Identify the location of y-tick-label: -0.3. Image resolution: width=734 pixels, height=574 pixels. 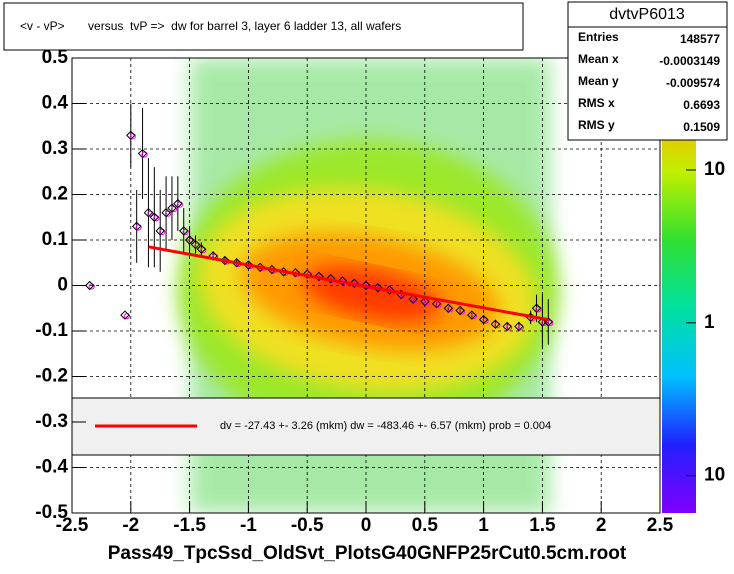
(51, 421).